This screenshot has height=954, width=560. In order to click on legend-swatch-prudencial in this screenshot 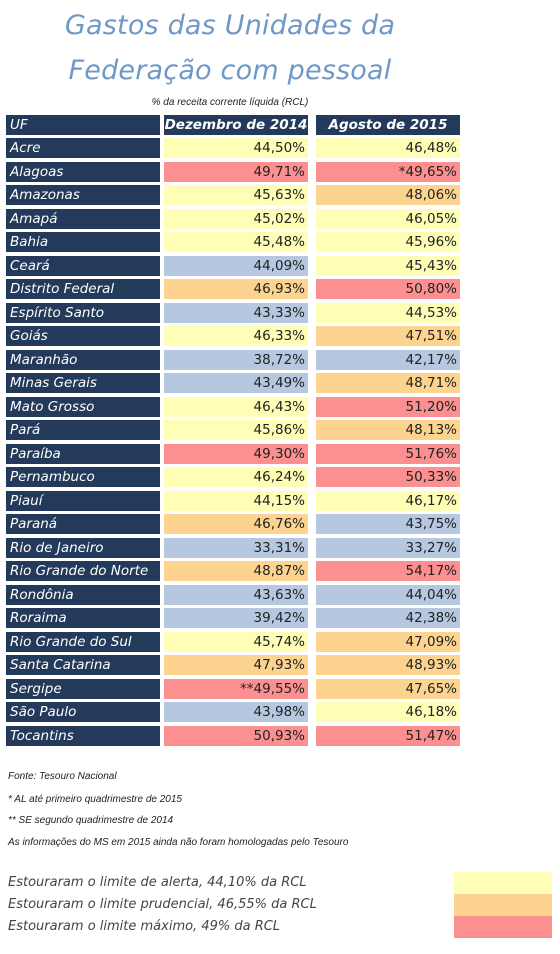, I will do `click(503, 905)`.